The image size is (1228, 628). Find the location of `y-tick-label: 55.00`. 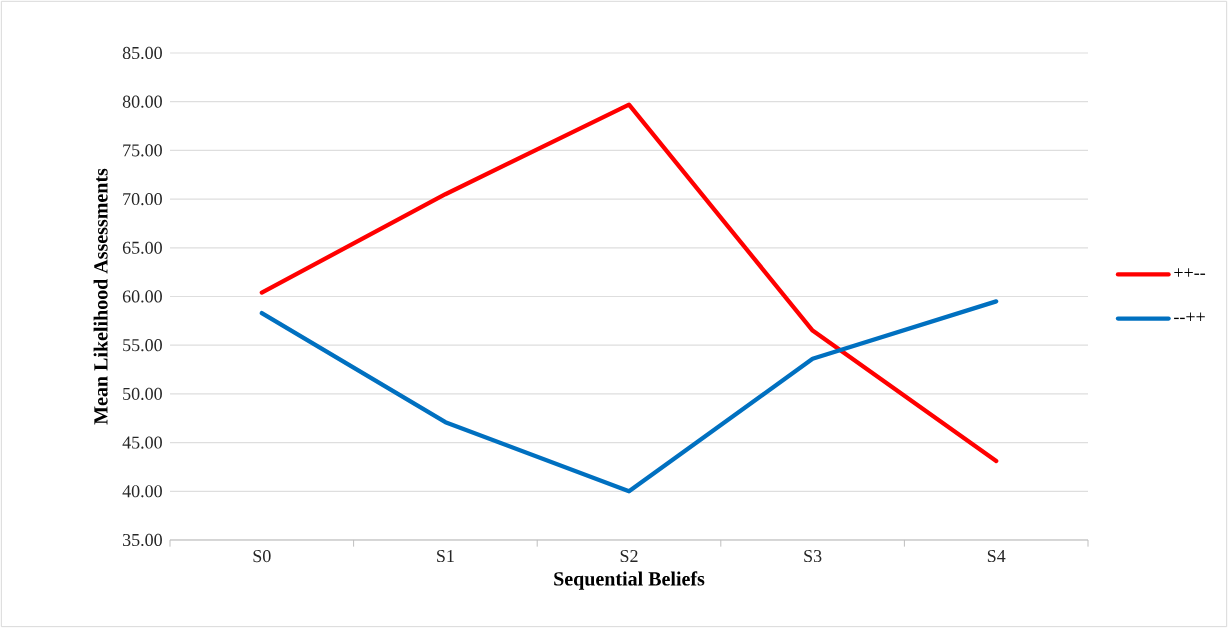

y-tick-label: 55.00 is located at coordinates (142, 345).